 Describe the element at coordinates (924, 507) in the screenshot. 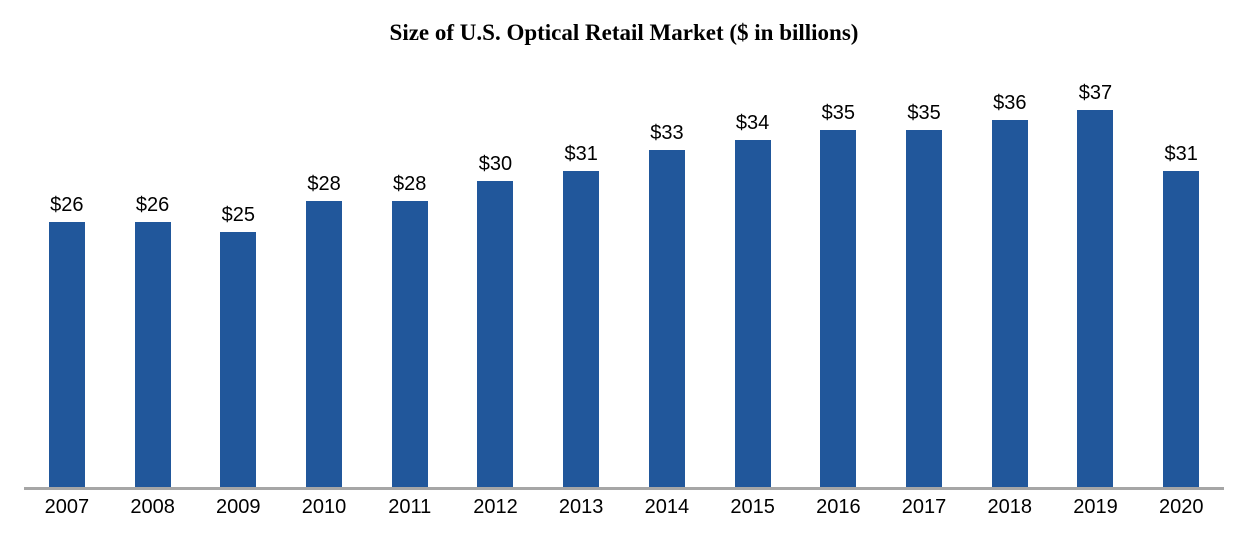

I see `x-axis-tick-label: 2017` at that location.